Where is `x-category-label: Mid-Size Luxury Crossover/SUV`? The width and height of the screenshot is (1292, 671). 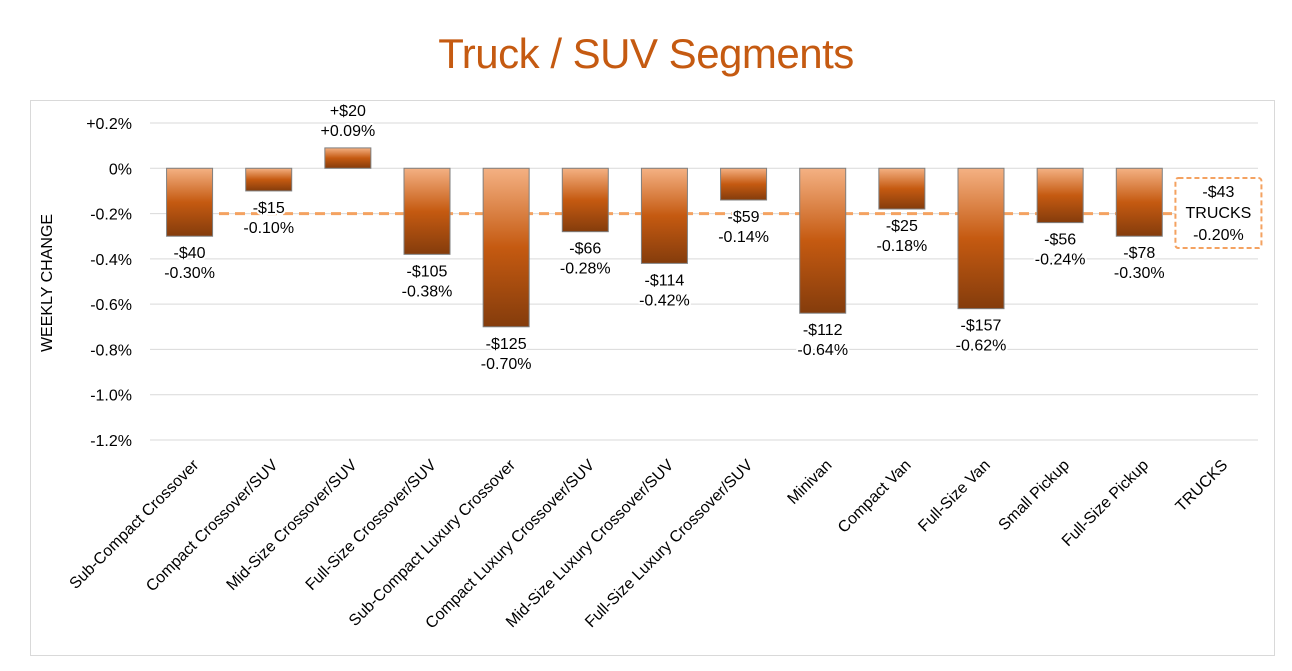 x-category-label: Mid-Size Luxury Crossover/SUV is located at coordinates (590, 544).